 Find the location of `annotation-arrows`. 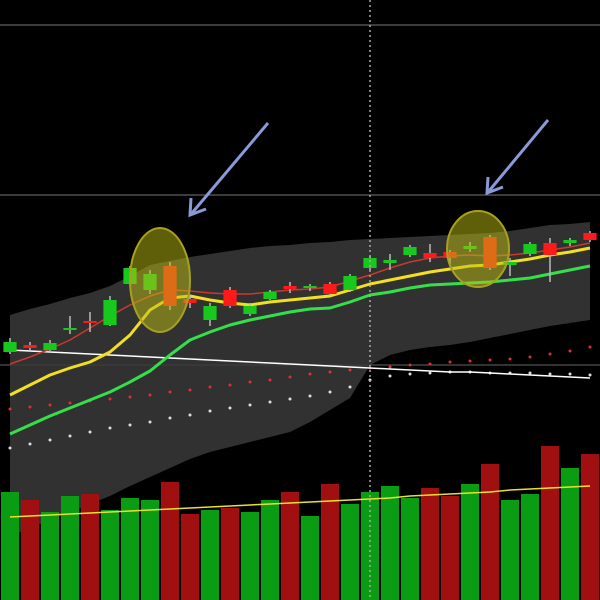

annotation-arrows is located at coordinates (369, 168).